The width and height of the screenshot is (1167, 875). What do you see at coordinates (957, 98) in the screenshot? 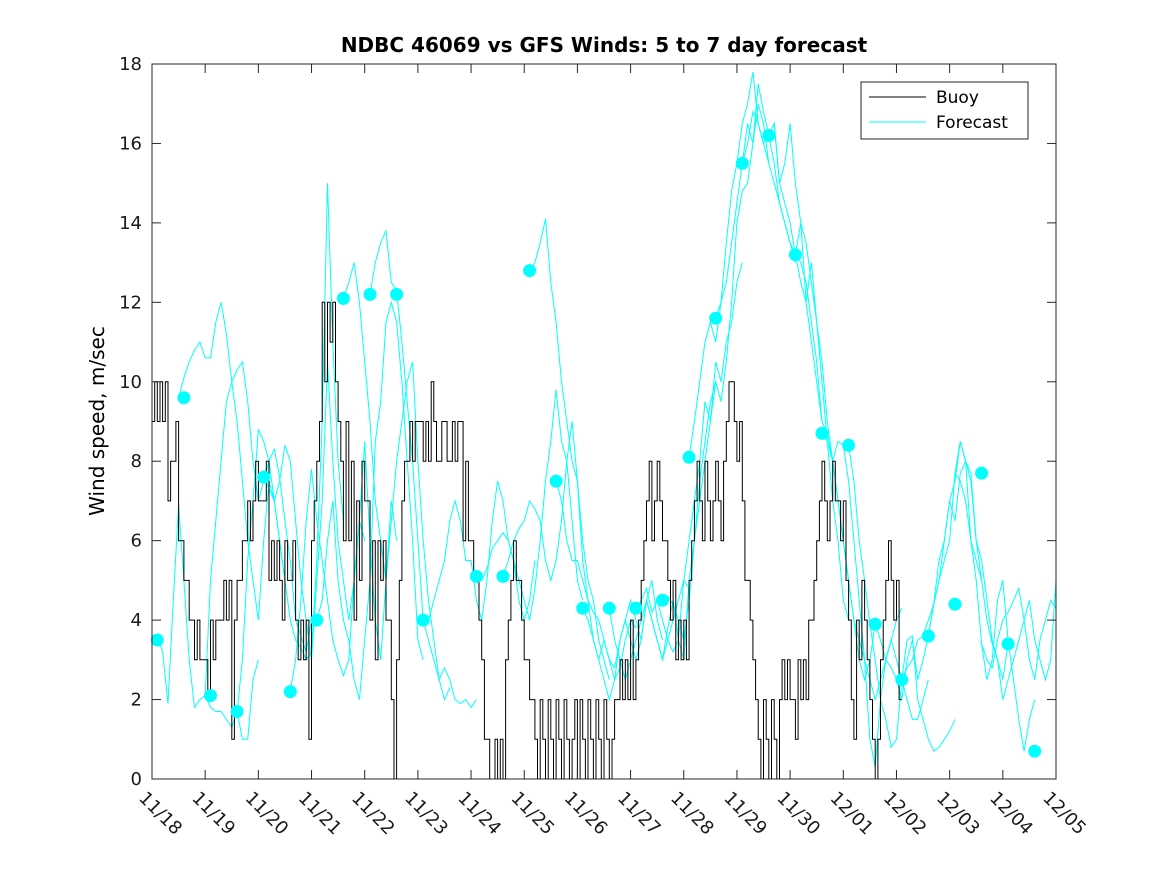
I see `legend-buoy-label: Buoy` at bounding box center [957, 98].